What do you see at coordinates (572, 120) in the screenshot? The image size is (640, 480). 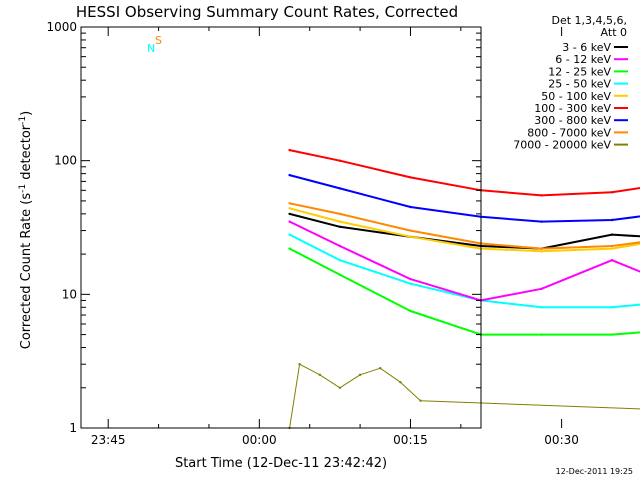 I see `legend-label: 300 - 800 keV` at bounding box center [572, 120].